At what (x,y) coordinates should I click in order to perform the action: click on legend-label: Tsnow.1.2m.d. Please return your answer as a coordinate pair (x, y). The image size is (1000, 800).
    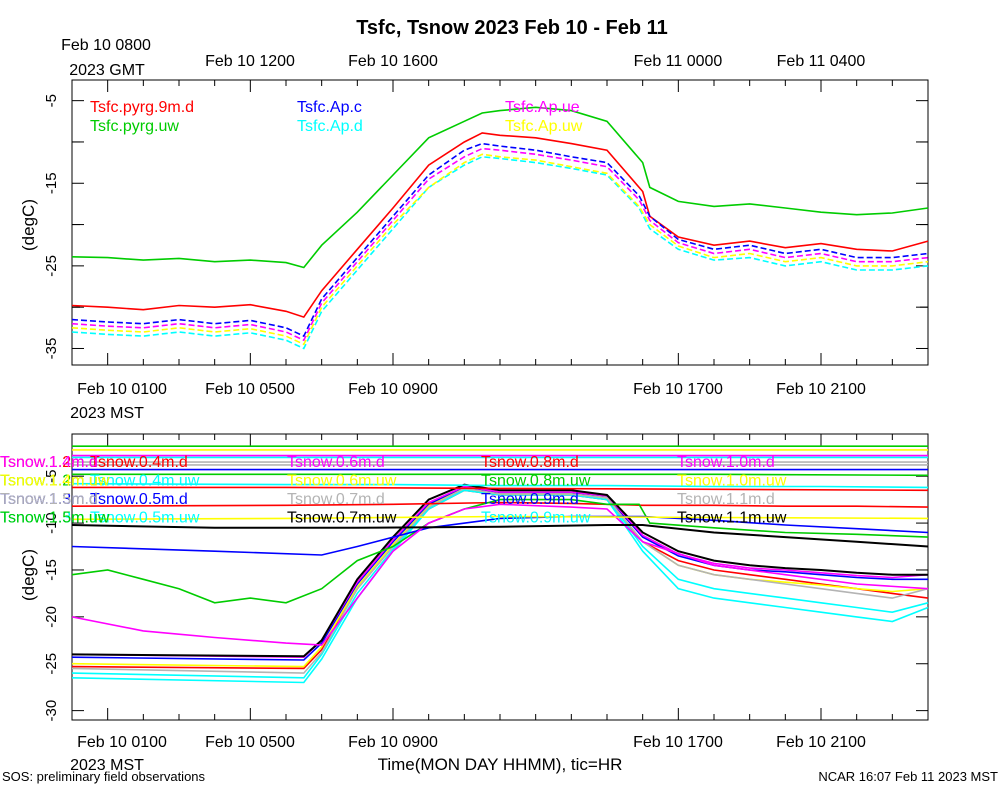
    Looking at the image, I should click on (49, 462).